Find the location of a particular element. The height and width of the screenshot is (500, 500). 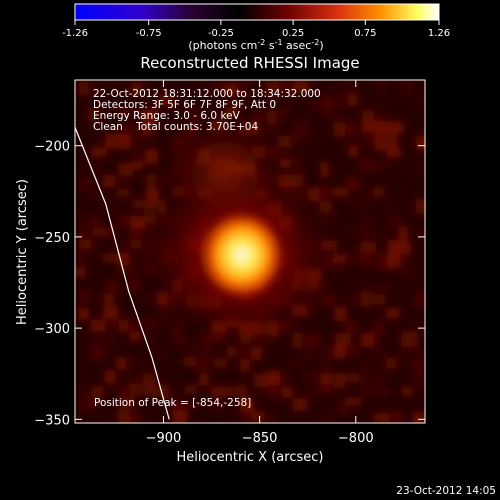

annotation-energy-range: Energy Range: 3.0 - 6.0 keV is located at coordinates (167, 116).